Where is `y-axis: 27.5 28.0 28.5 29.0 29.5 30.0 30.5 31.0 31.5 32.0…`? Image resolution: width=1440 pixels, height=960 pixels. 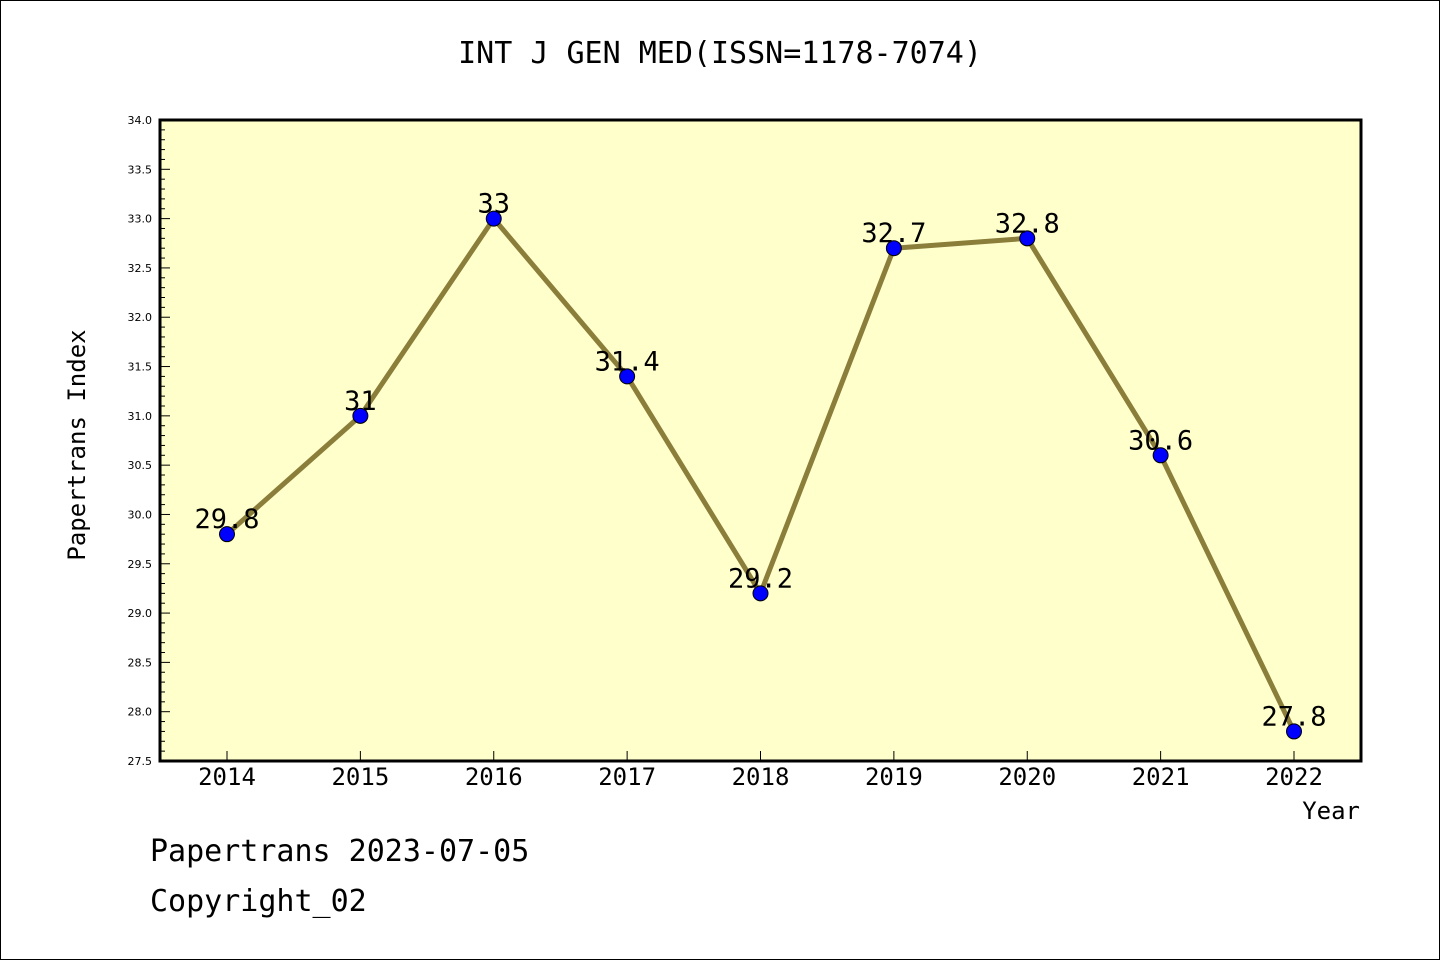 y-axis: 27.5 28.0 28.5 29.0 29.5 30.0 30.5 31.0 31.5 32.0… is located at coordinates (149, 441).